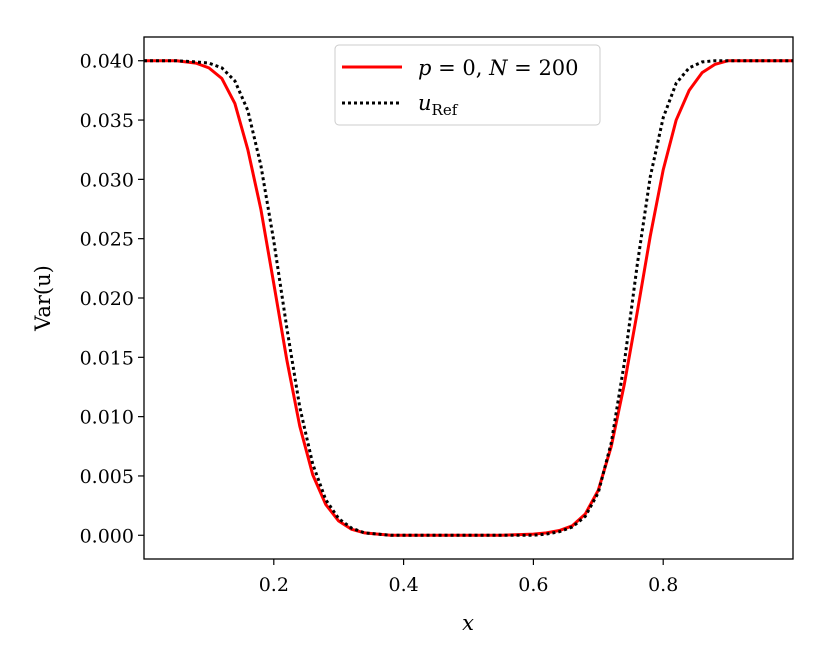 Image resolution: width=830 pixels, height=664 pixels. What do you see at coordinates (445, 110) in the screenshot?
I see `legend-label-series-2-sub: Ref` at bounding box center [445, 110].